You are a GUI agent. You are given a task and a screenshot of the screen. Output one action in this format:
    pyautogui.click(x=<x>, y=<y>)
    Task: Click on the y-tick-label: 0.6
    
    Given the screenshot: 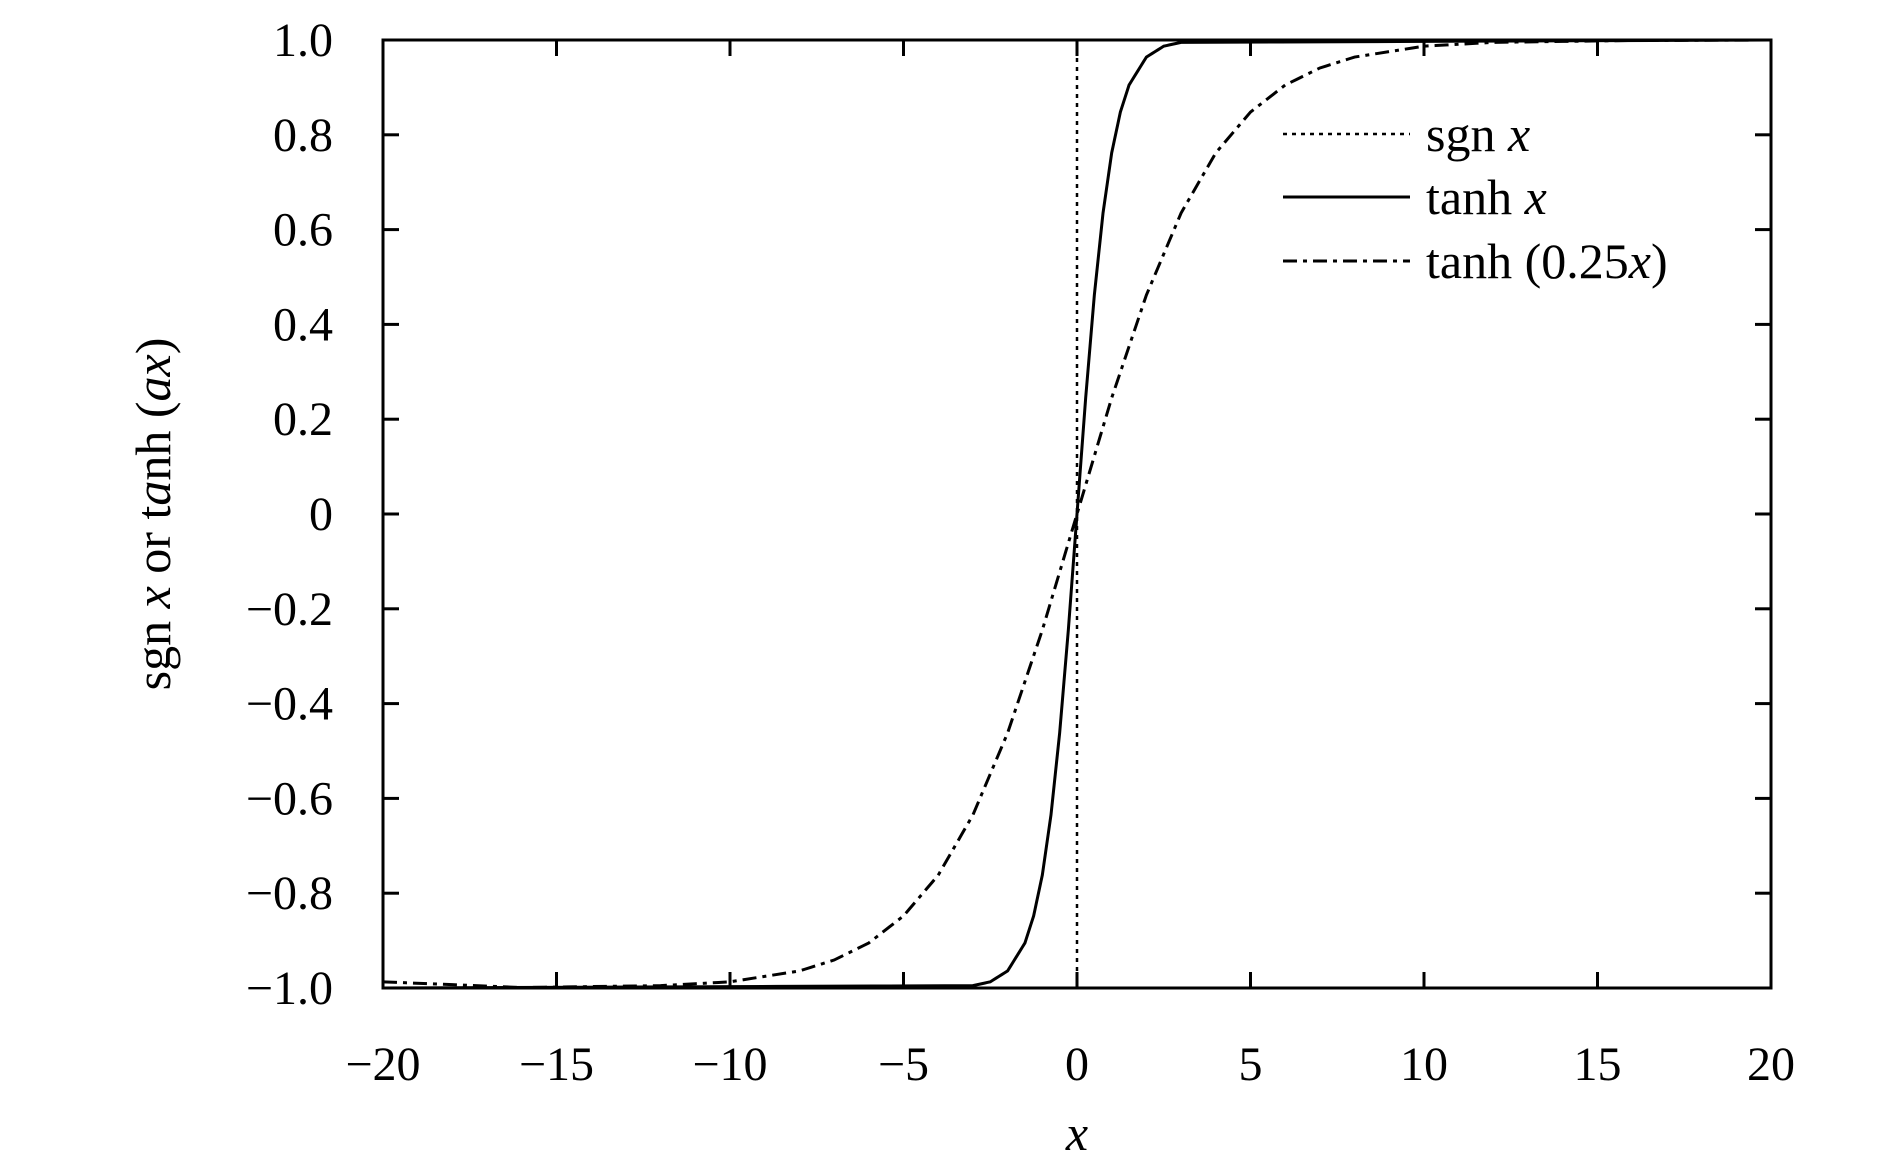 What is the action you would take?
    pyautogui.click(x=303, y=230)
    